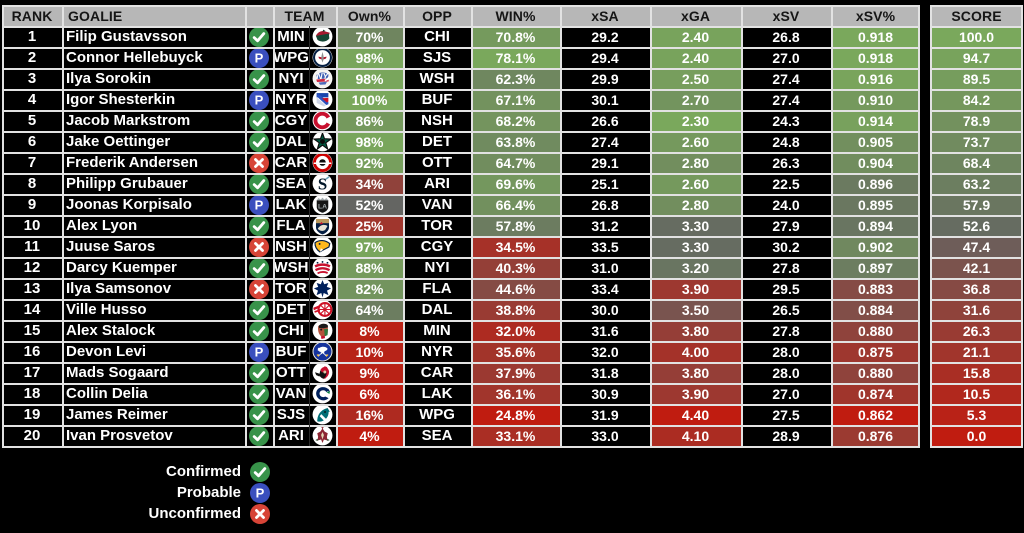 Image resolution: width=1024 pixels, height=533 pixels. What do you see at coordinates (322, 76) in the screenshot?
I see `svg-text: NY` at bounding box center [322, 76].